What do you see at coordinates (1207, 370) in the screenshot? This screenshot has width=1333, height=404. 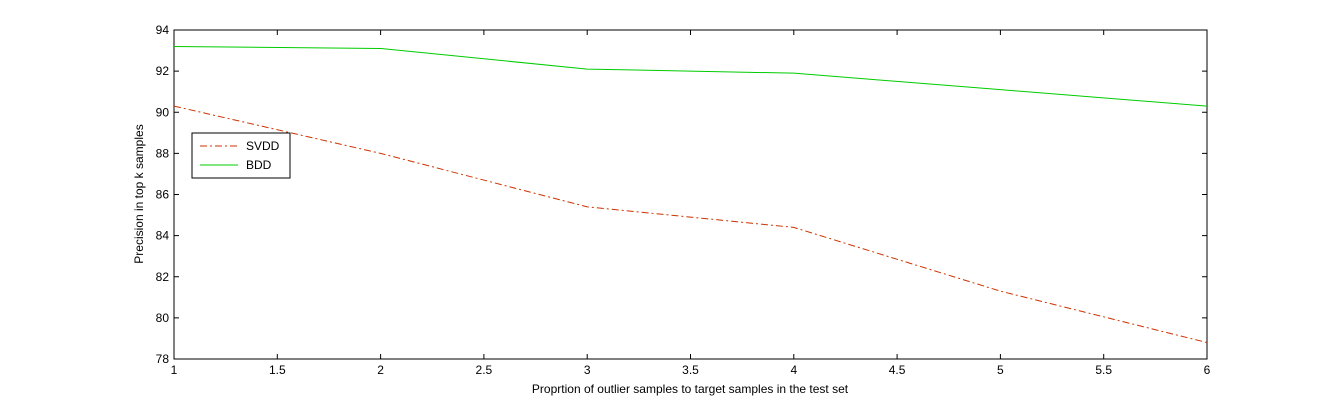 I see `x-tick-label: 6` at bounding box center [1207, 370].